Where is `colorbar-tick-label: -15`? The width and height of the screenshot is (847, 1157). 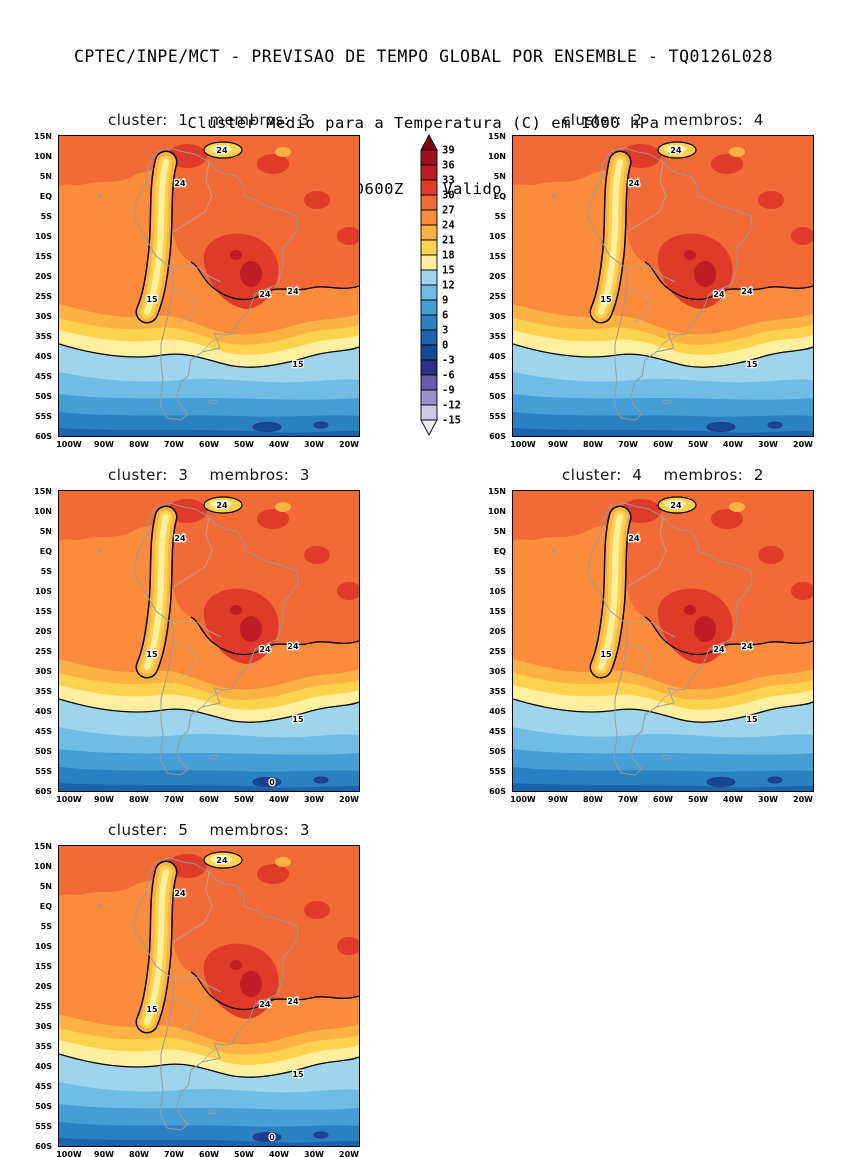
colorbar-tick-label: -15 is located at coordinates (451, 421).